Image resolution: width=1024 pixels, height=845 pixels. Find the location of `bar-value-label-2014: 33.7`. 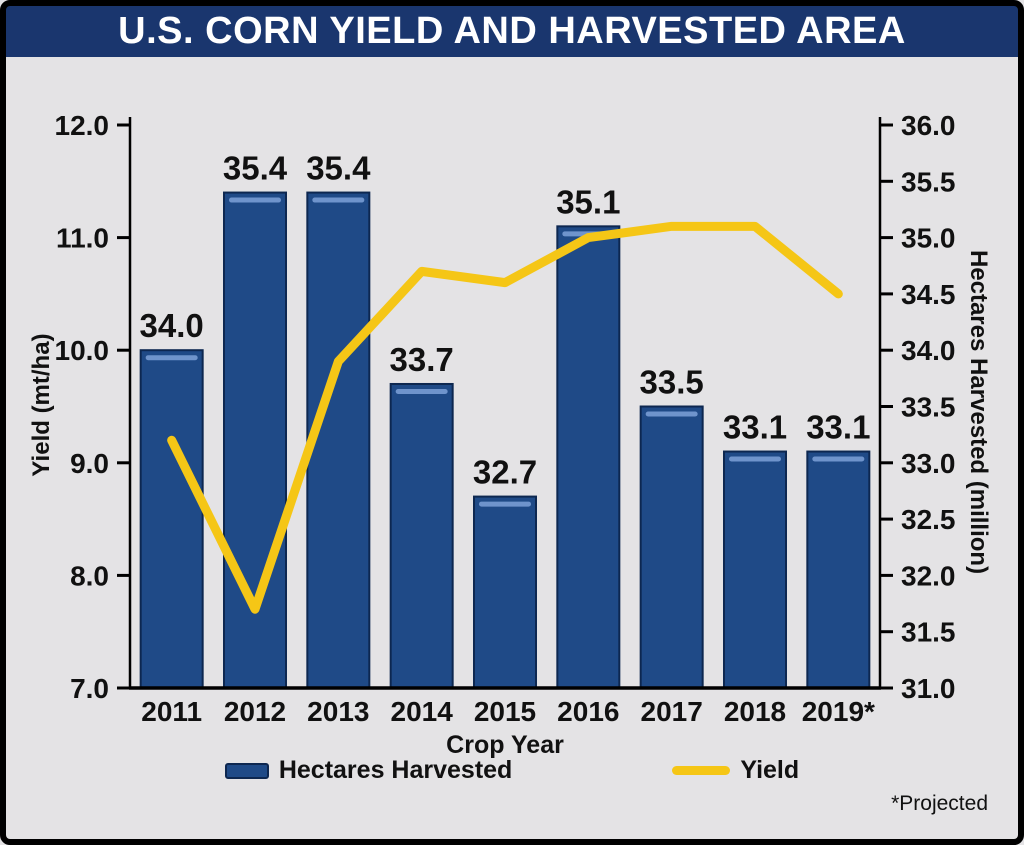

bar-value-label-2014: 33.7 is located at coordinates (422, 359).